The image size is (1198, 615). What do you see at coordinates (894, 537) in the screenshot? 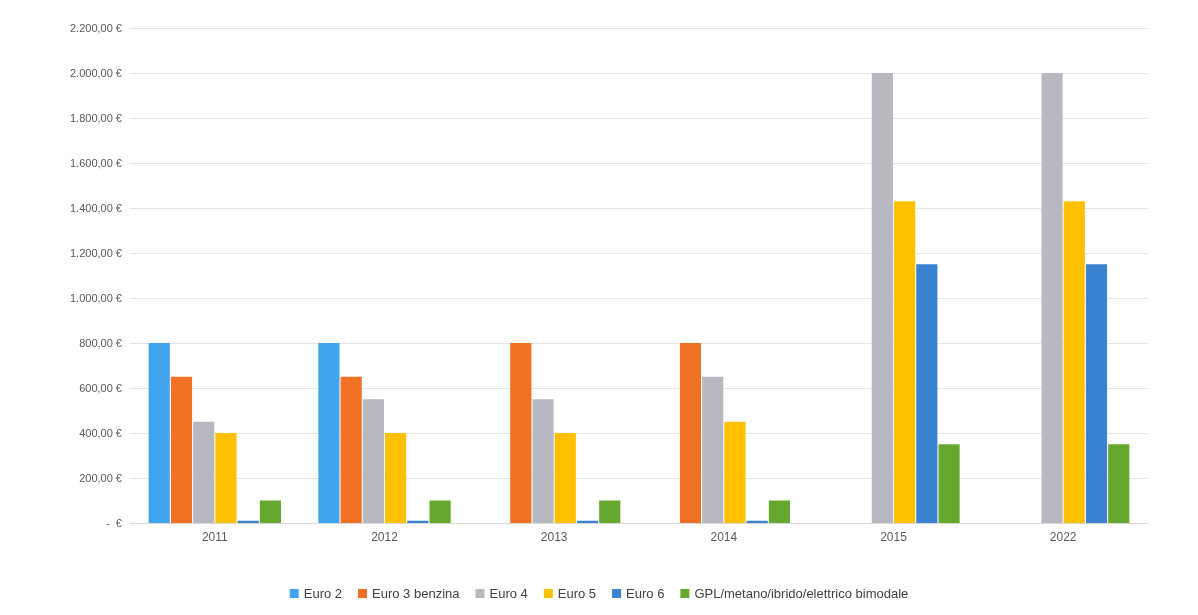
I see `x-tick-label: 2015` at bounding box center [894, 537].